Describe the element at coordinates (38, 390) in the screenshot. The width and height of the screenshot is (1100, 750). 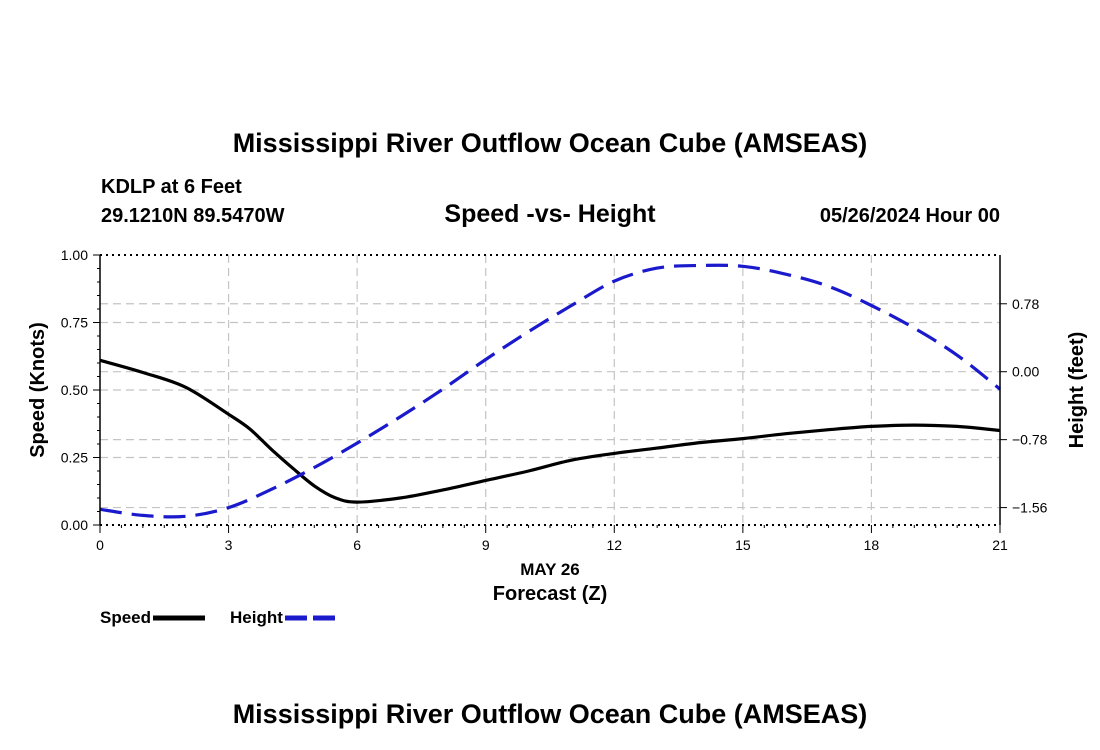
I see `y-axis-label: Speed (Knots)` at that location.